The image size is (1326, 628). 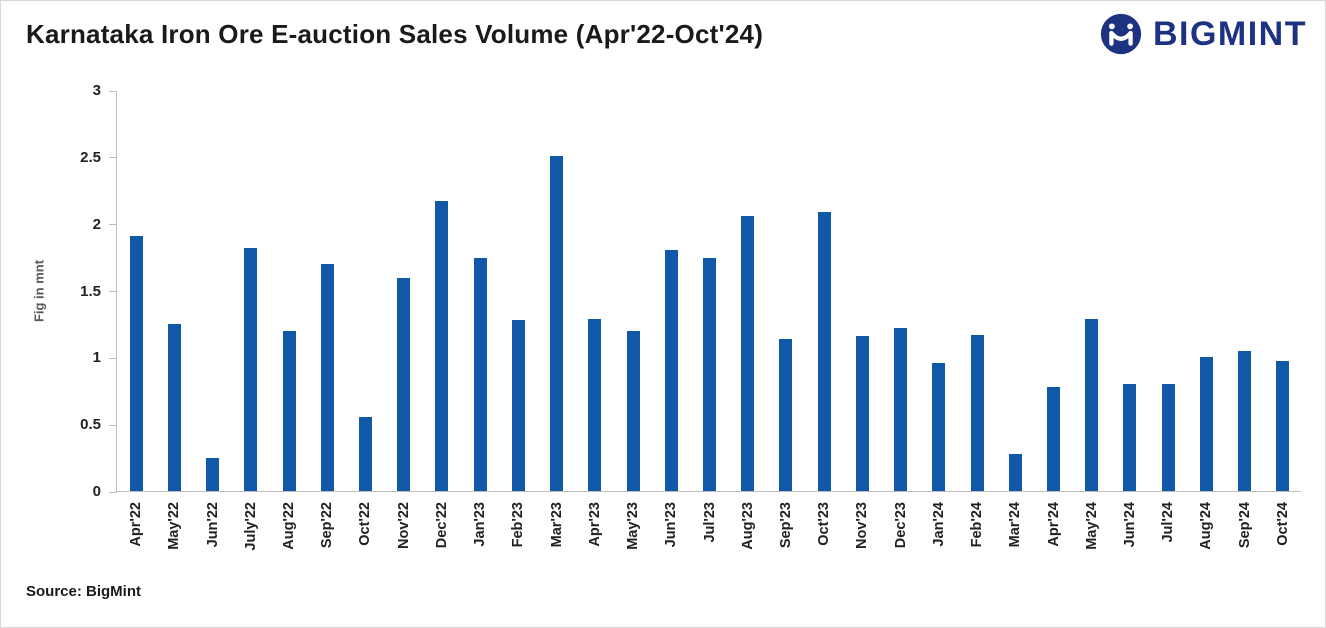 What do you see at coordinates (862, 413) in the screenshot?
I see `bar-nov23` at bounding box center [862, 413].